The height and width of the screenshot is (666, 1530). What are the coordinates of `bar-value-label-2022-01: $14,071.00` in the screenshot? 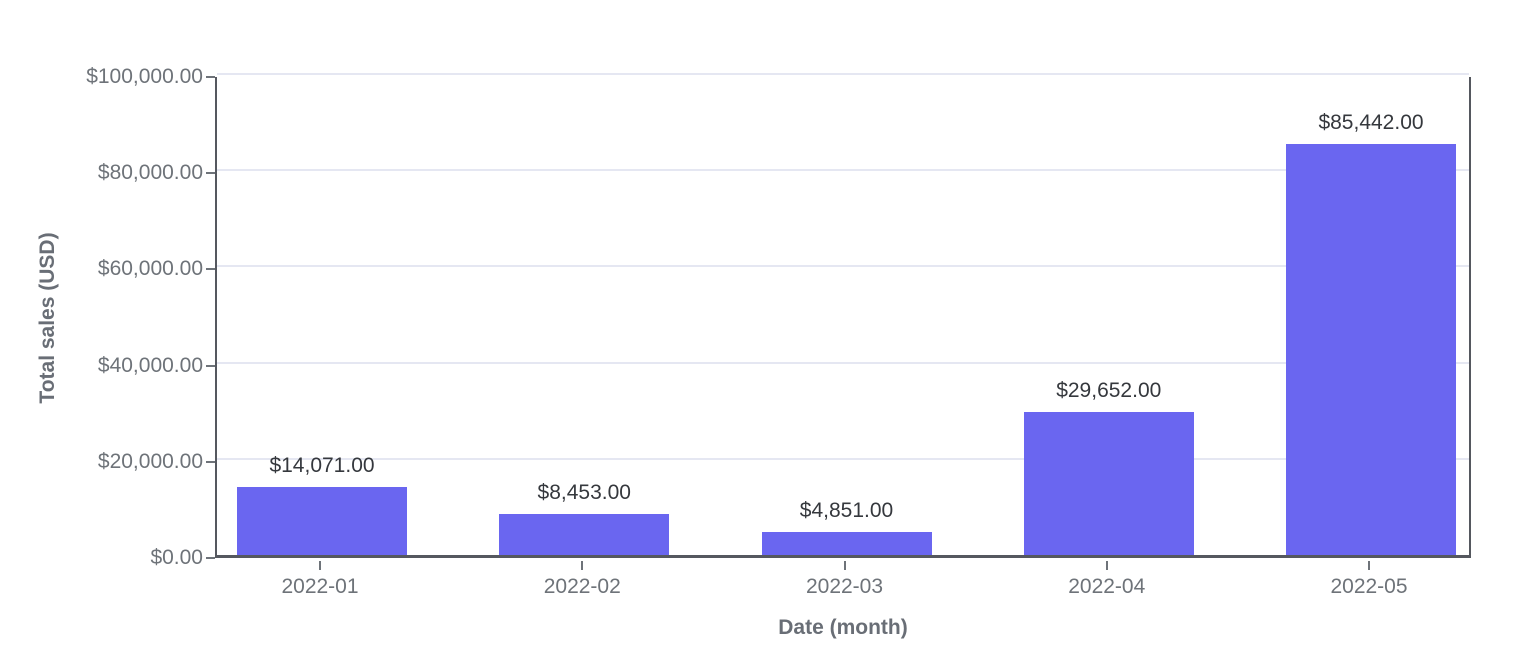 It's located at (322, 466).